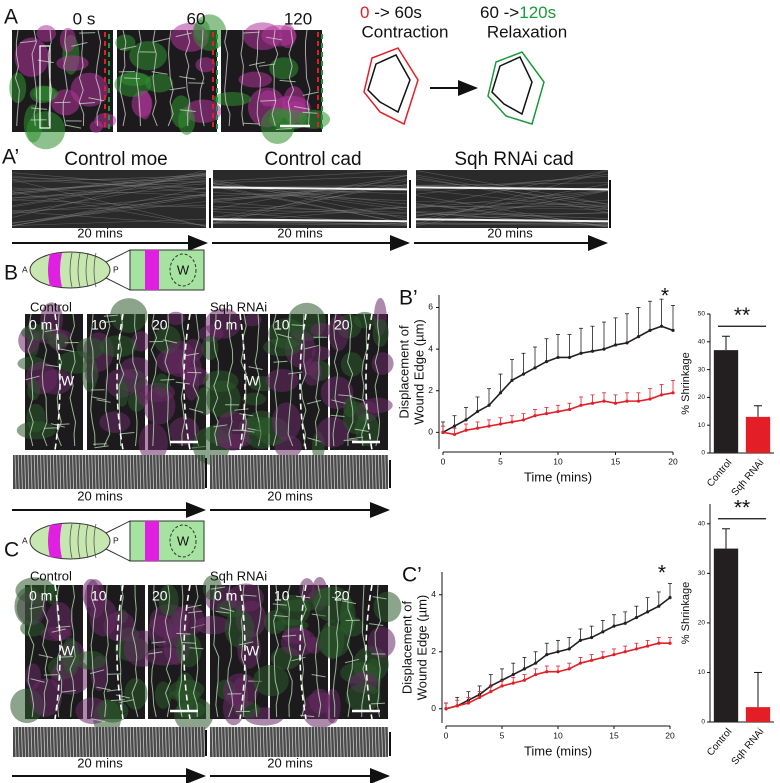  What do you see at coordinates (116, 159) in the screenshot?
I see `kymo-title: Control moe` at bounding box center [116, 159].